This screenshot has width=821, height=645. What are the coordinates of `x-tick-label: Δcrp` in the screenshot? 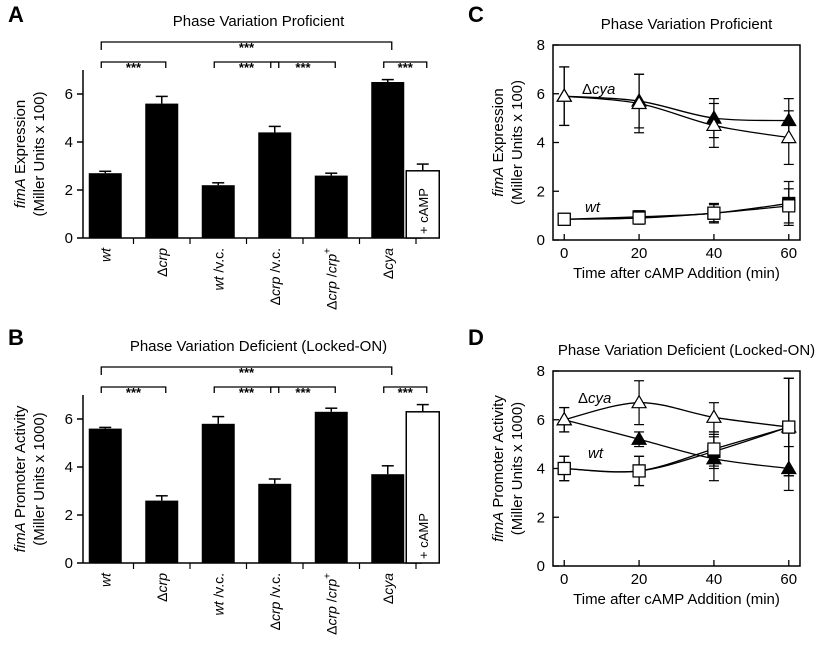 It's located at (162, 262).